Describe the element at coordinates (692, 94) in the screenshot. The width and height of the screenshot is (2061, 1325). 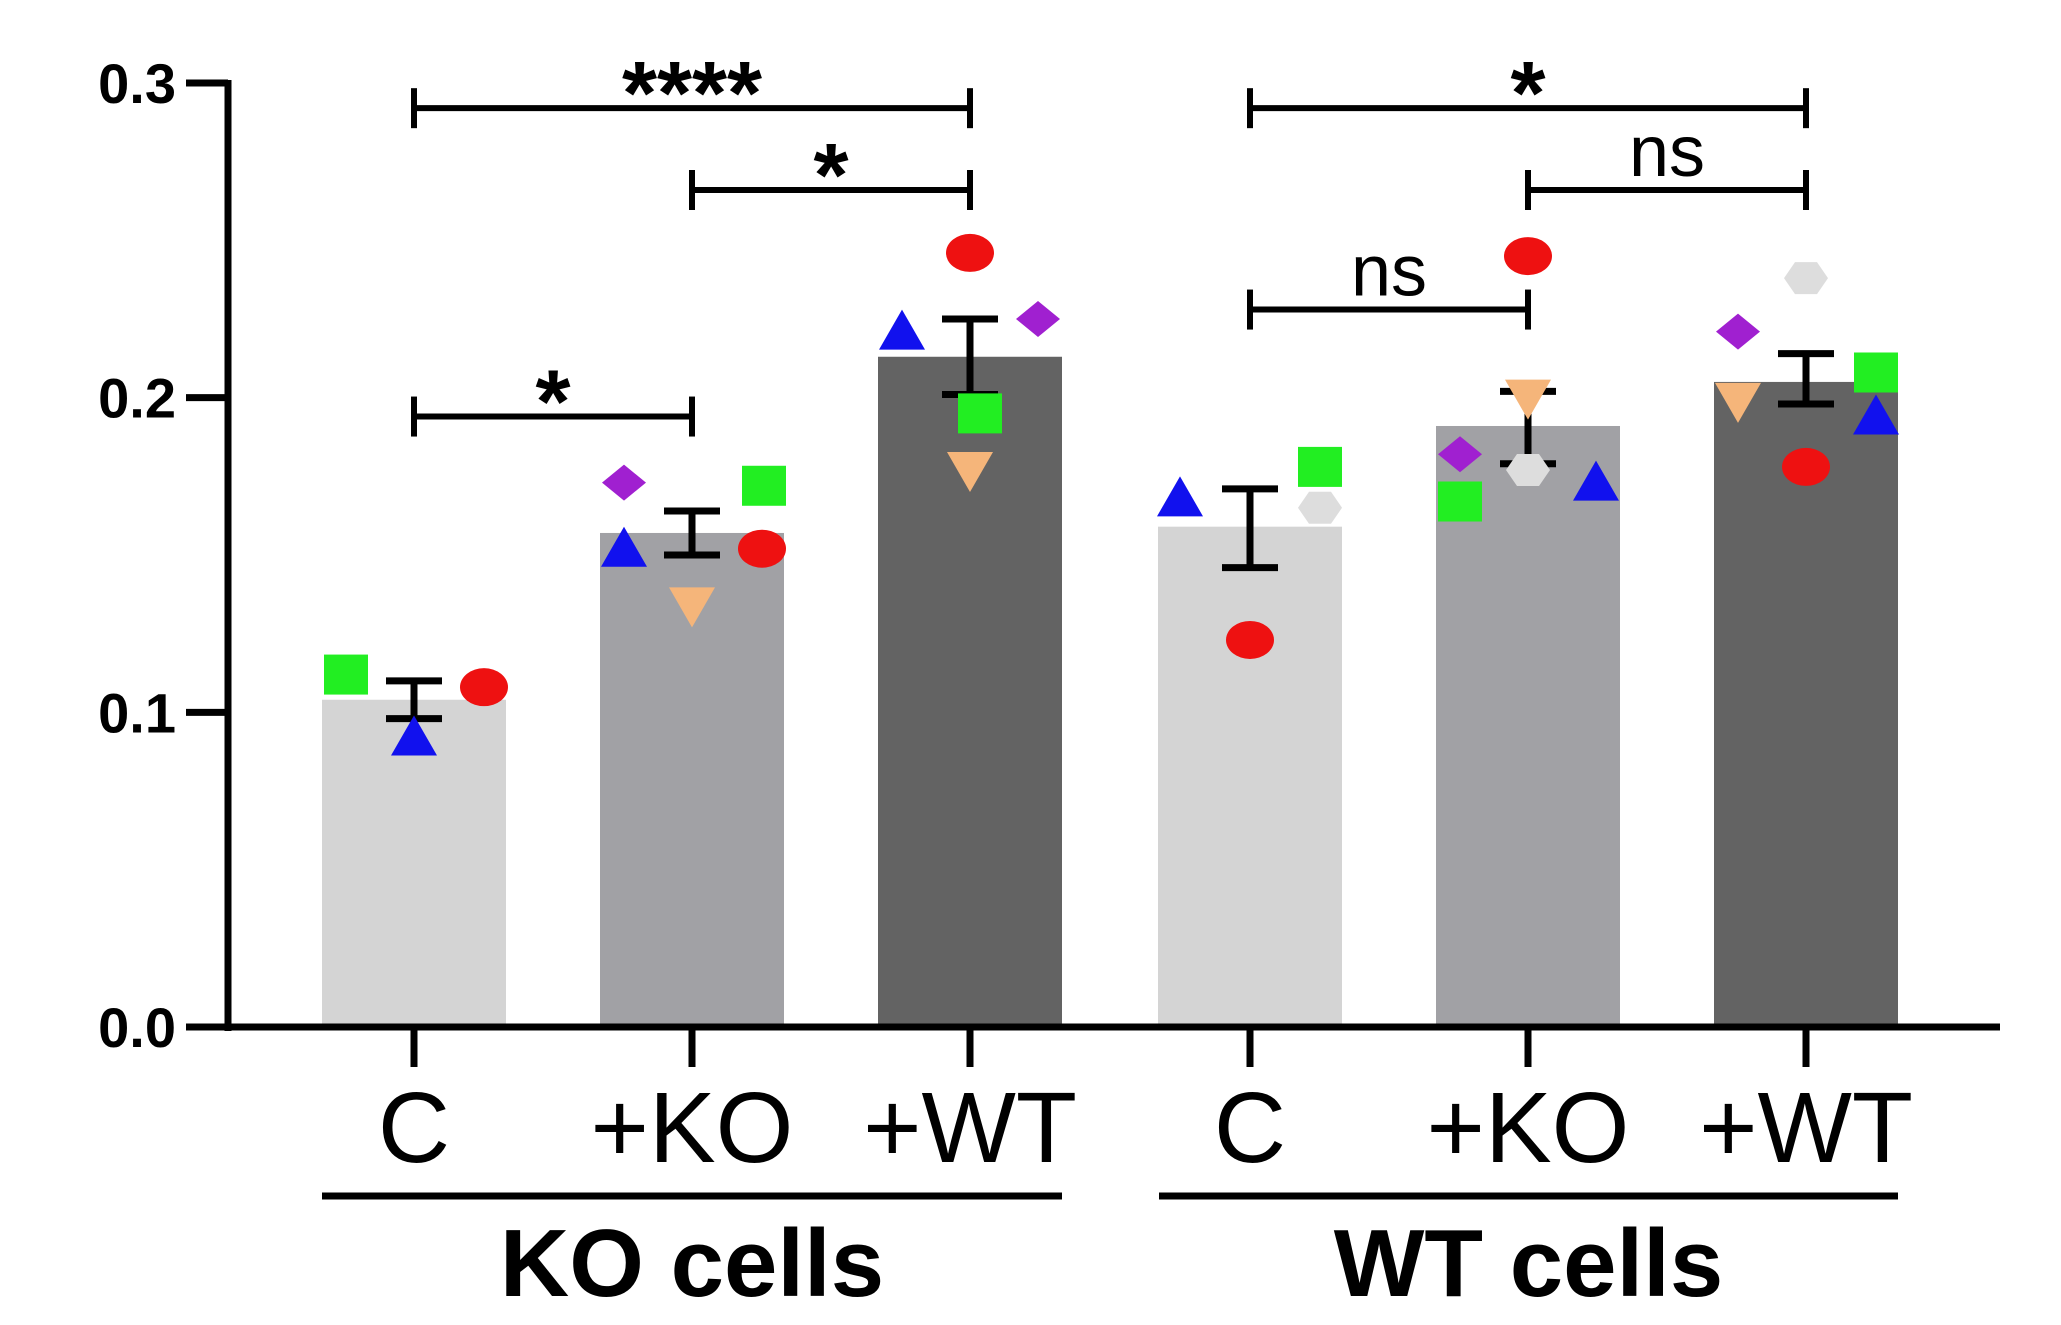
I see `significance-label: ****` at that location.